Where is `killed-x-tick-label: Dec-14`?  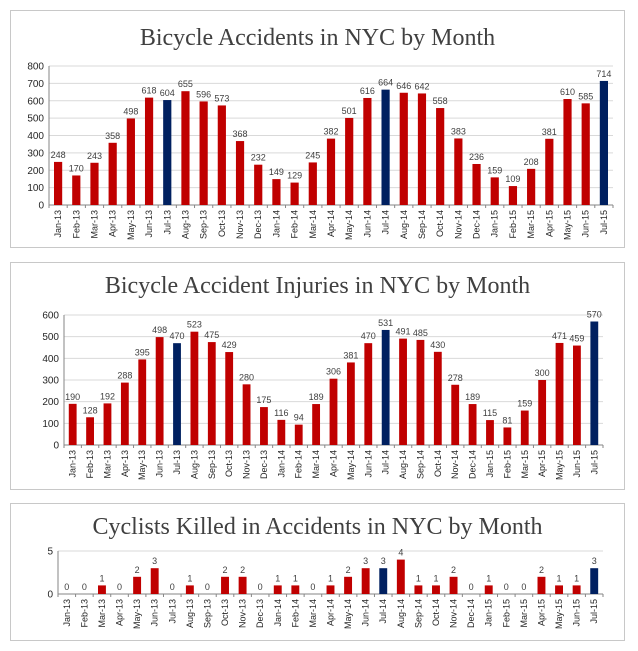 killed-x-tick-label: Dec-14 is located at coordinates (471, 613).